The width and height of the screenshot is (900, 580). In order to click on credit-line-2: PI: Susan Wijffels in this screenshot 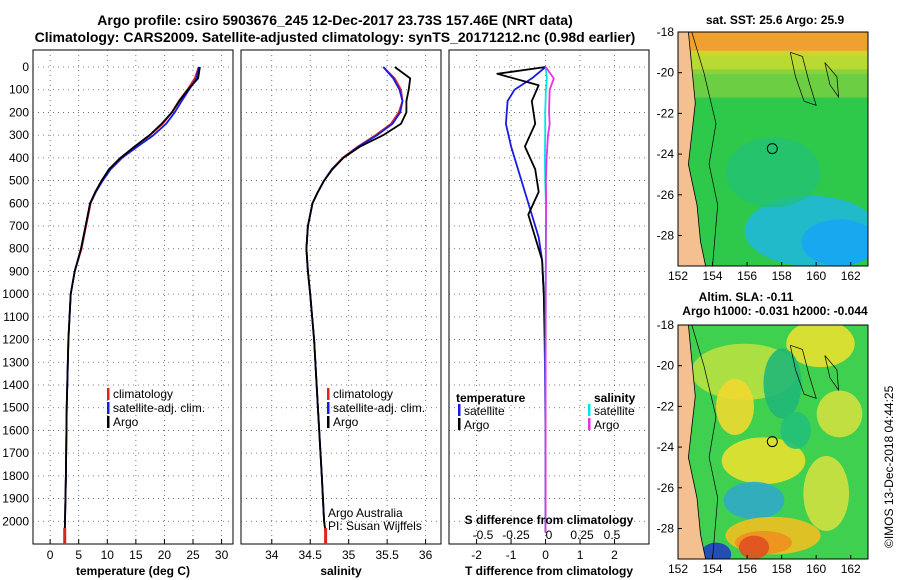, I will do `click(375, 526)`.